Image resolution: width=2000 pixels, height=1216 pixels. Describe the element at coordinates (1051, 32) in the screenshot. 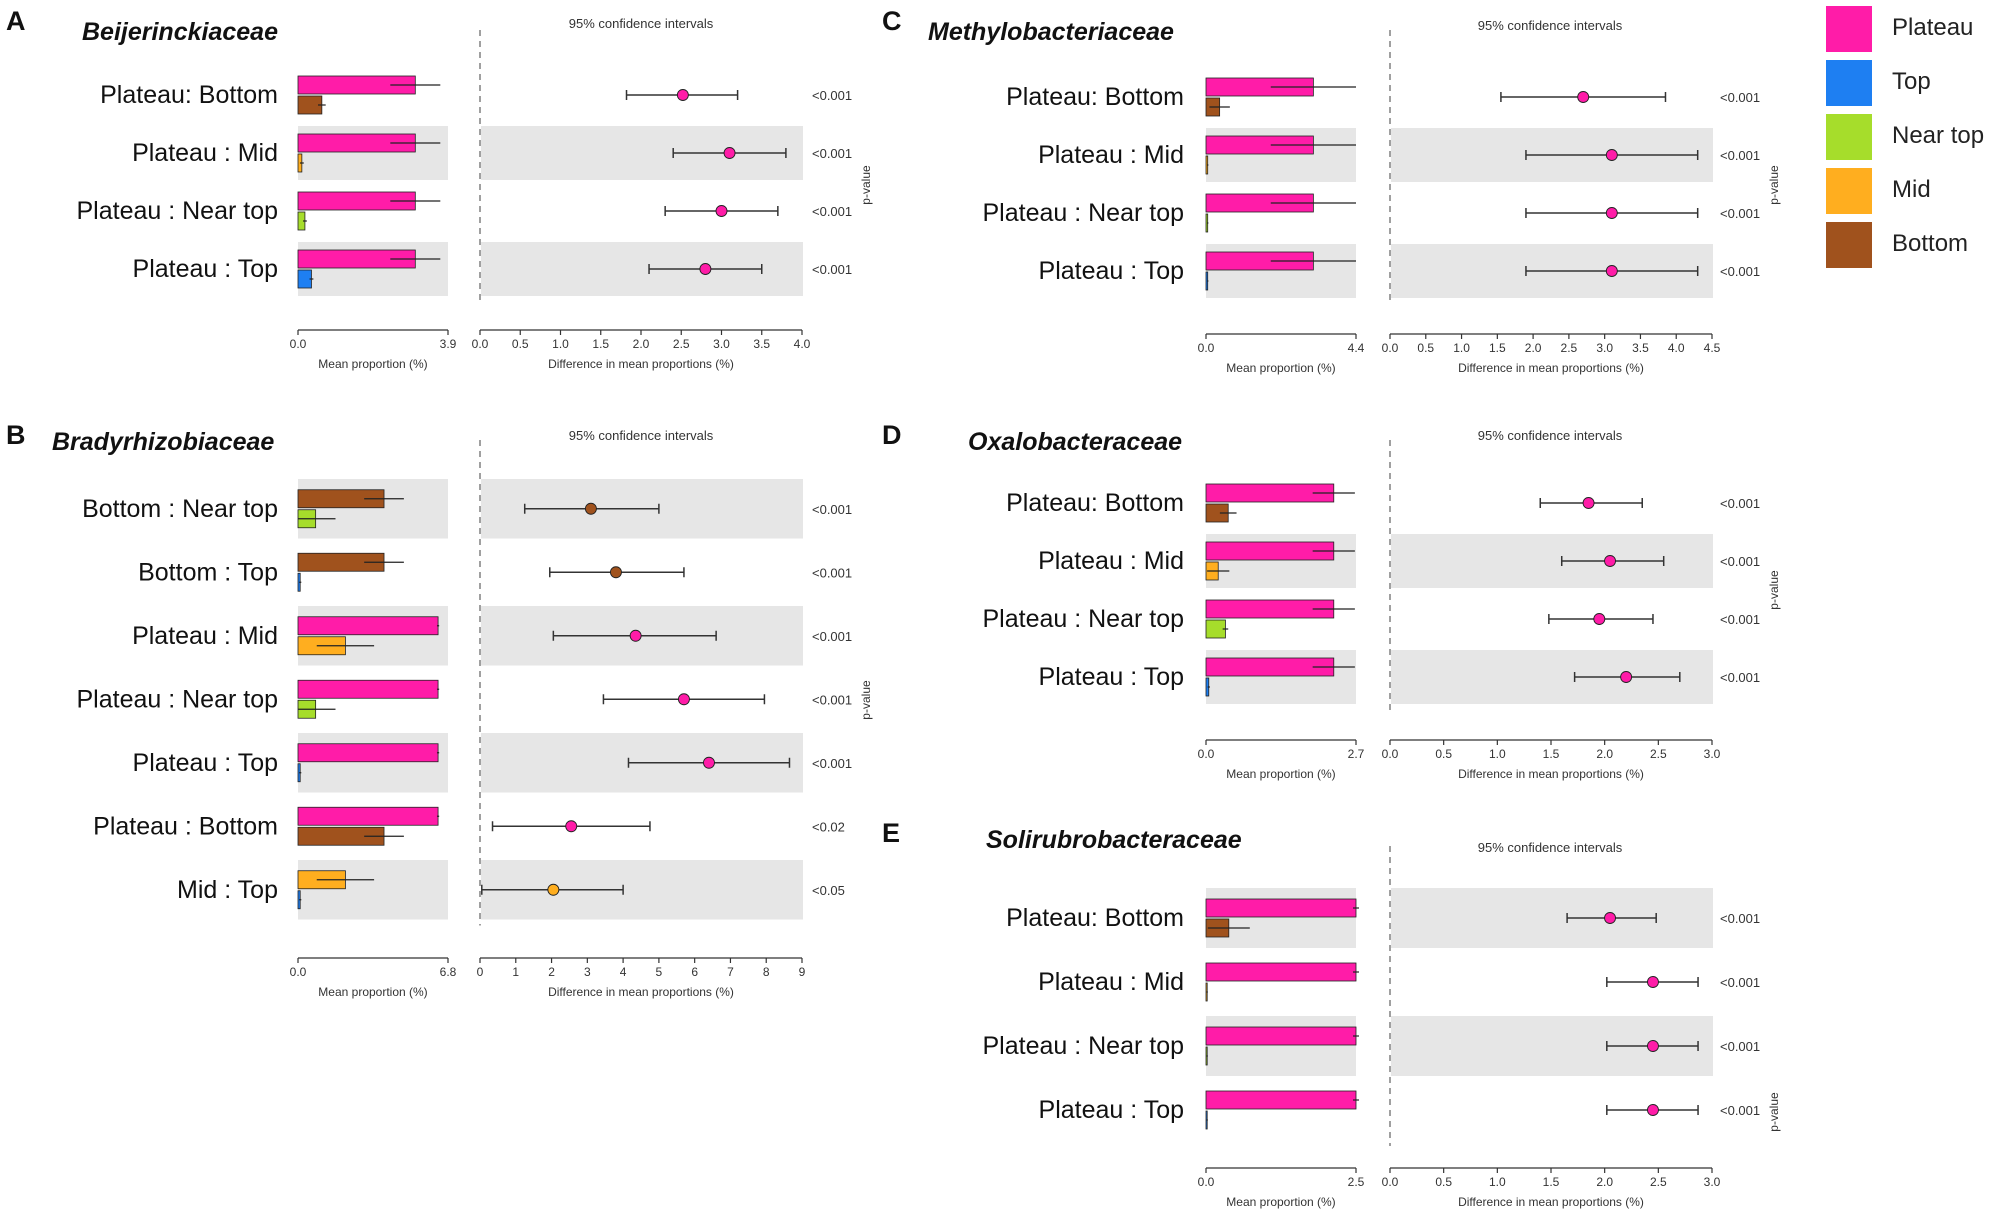

I see `panel-c-title: Methylobacteriaceae` at that location.